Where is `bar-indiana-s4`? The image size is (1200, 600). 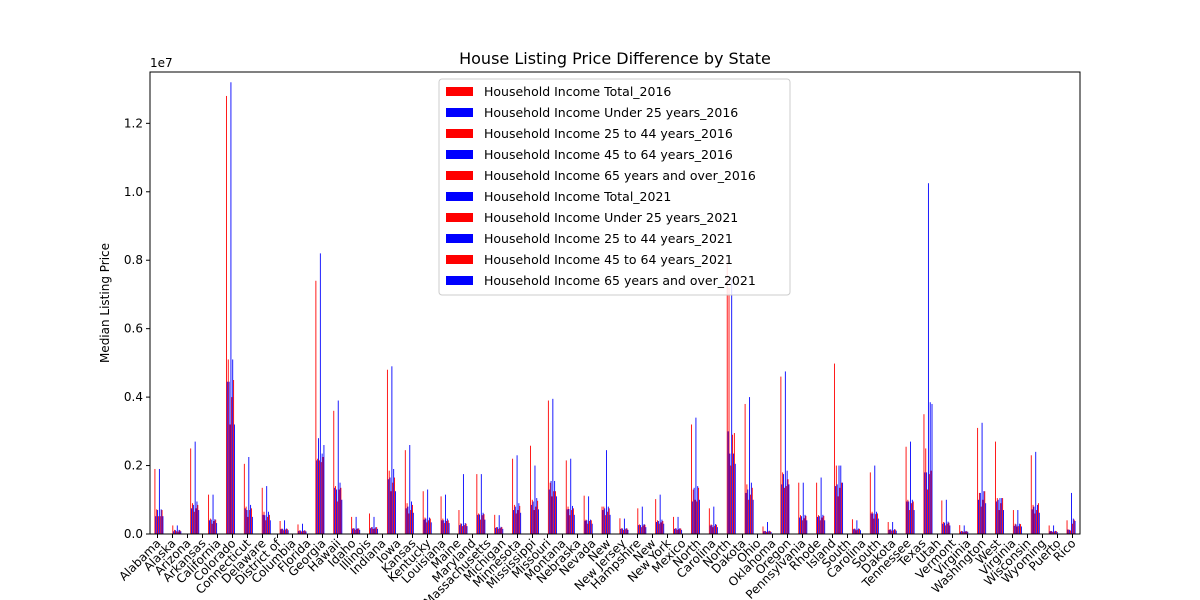
bar-indiana-s4 is located at coordinates (409, 523).